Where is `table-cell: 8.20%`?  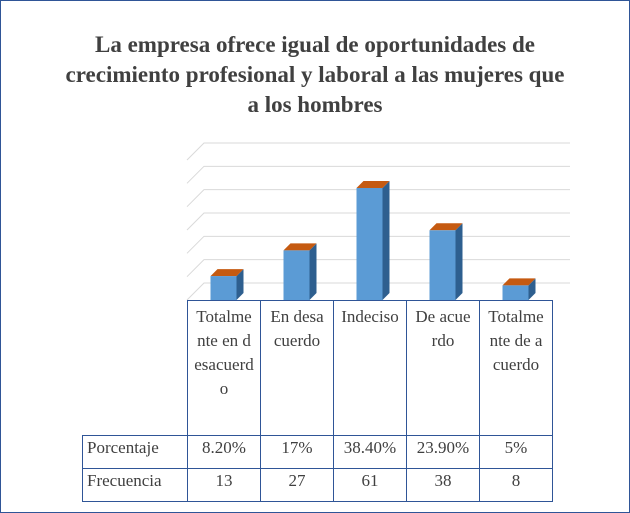
table-cell: 8.20% is located at coordinates (224, 452).